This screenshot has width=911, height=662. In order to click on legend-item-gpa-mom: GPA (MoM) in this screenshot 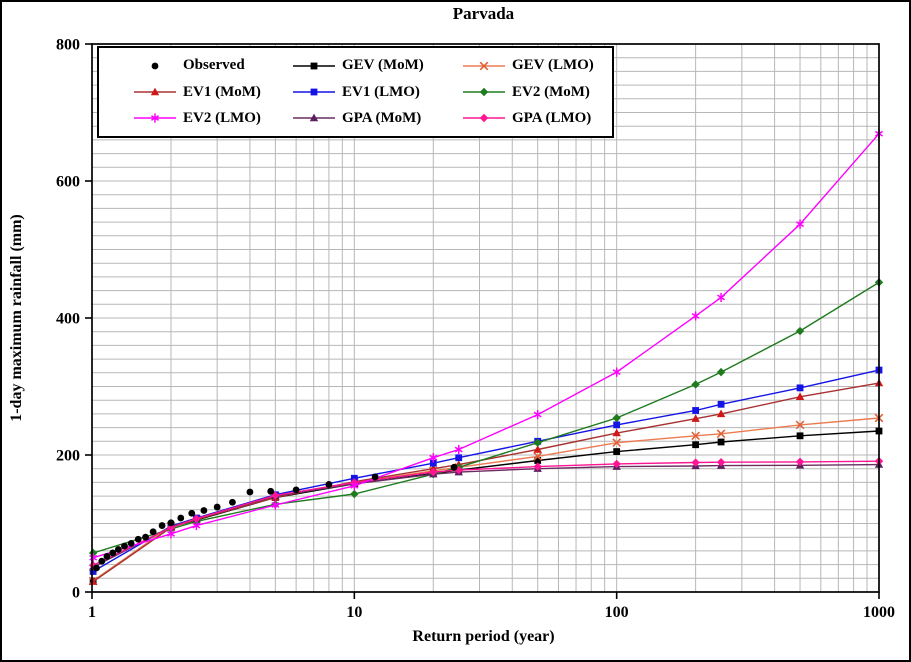, I will do `click(368, 118)`.